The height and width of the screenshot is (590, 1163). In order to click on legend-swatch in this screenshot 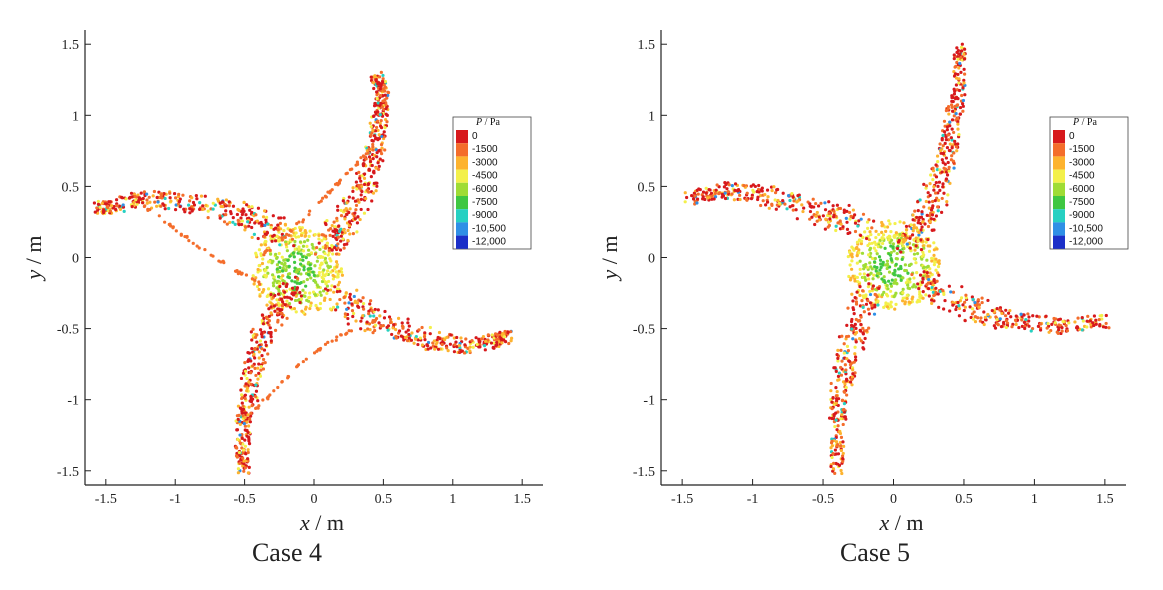, I will do `click(1059, 216)`.